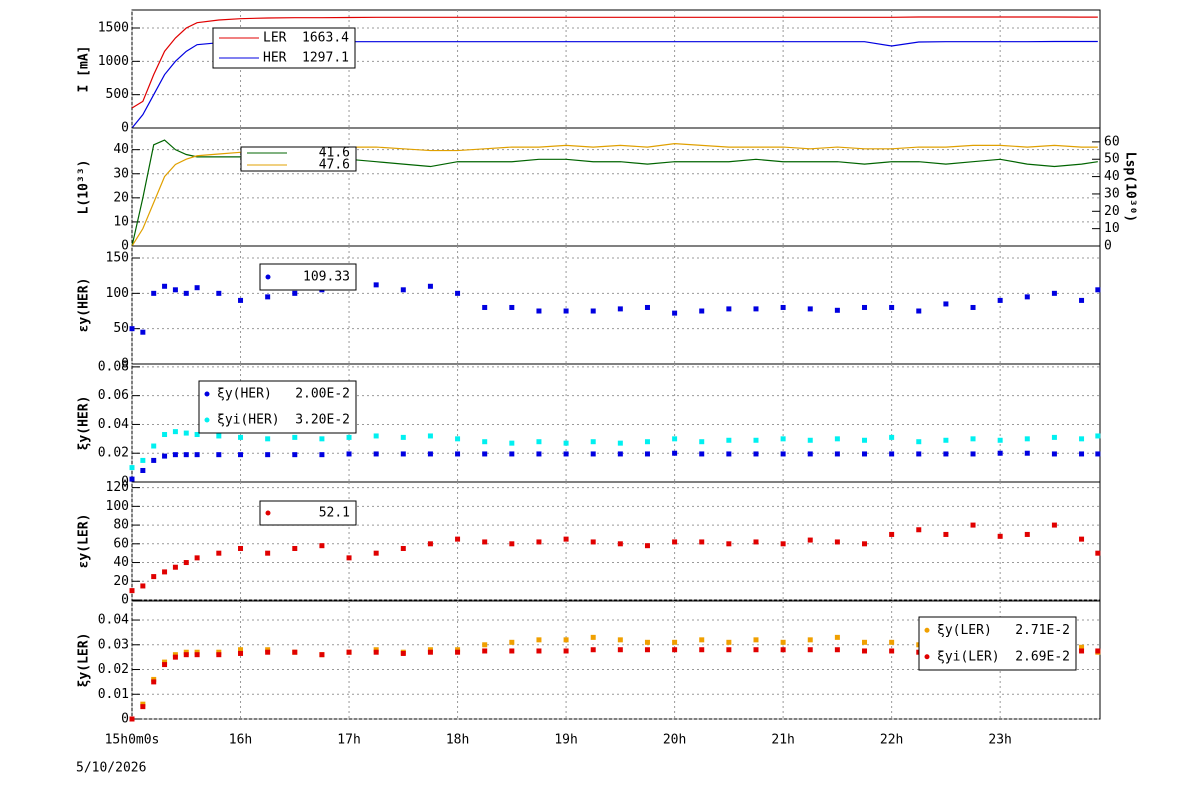  What do you see at coordinates (999, 740) in the screenshot?
I see `x-tick-label: 23h` at bounding box center [999, 740].